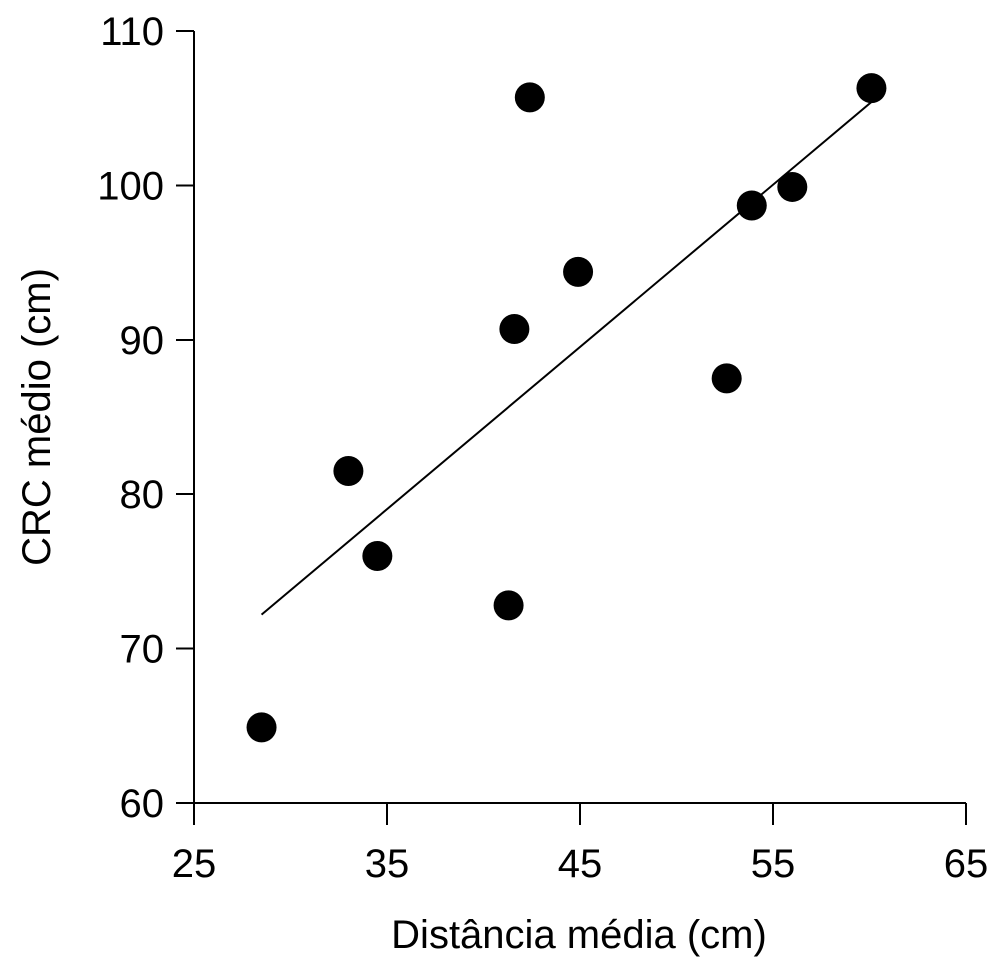 The image size is (998, 958). I want to click on x-tick-label: 55, so click(773, 864).